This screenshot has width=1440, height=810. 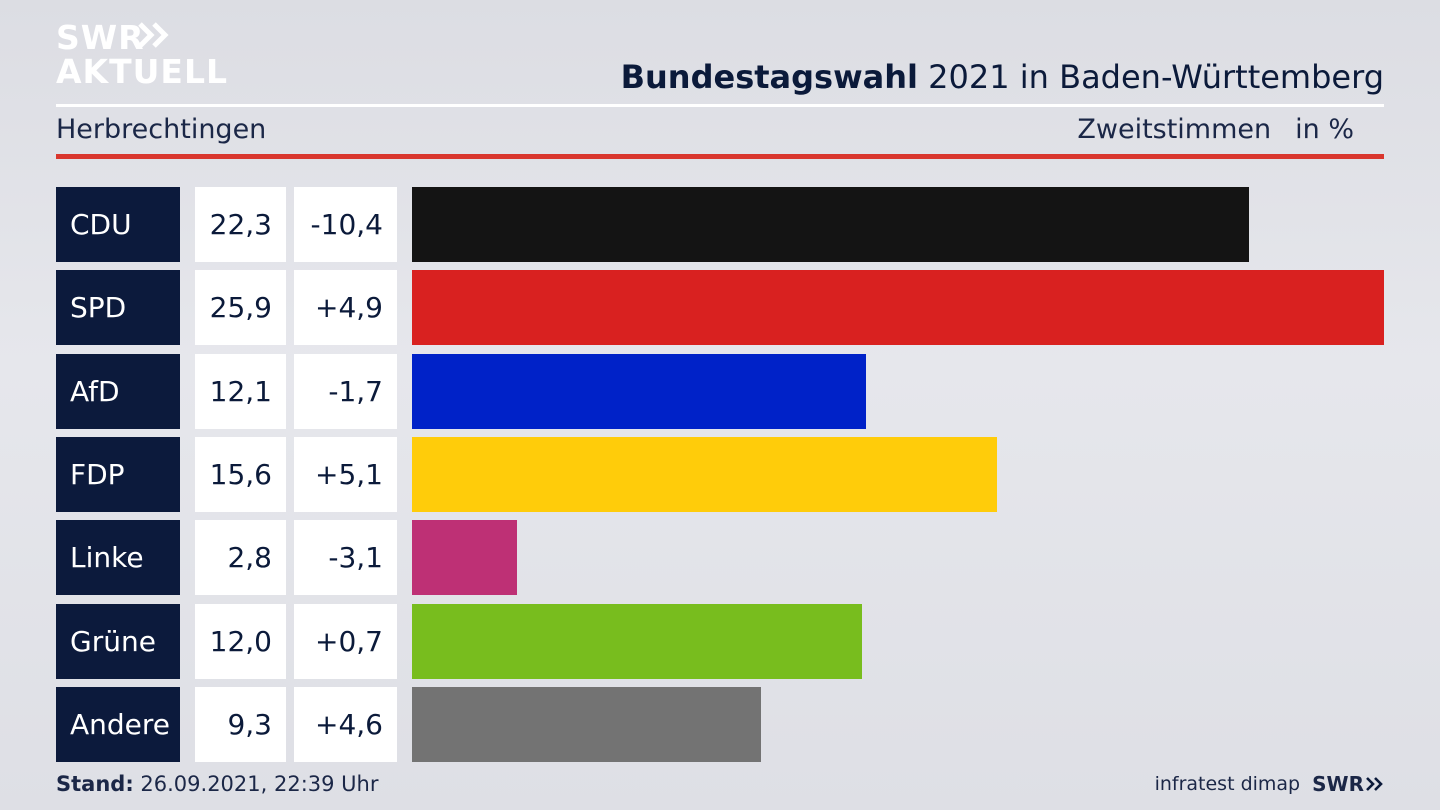 What do you see at coordinates (240, 557) in the screenshot?
I see `party-share-label: 2,8` at bounding box center [240, 557].